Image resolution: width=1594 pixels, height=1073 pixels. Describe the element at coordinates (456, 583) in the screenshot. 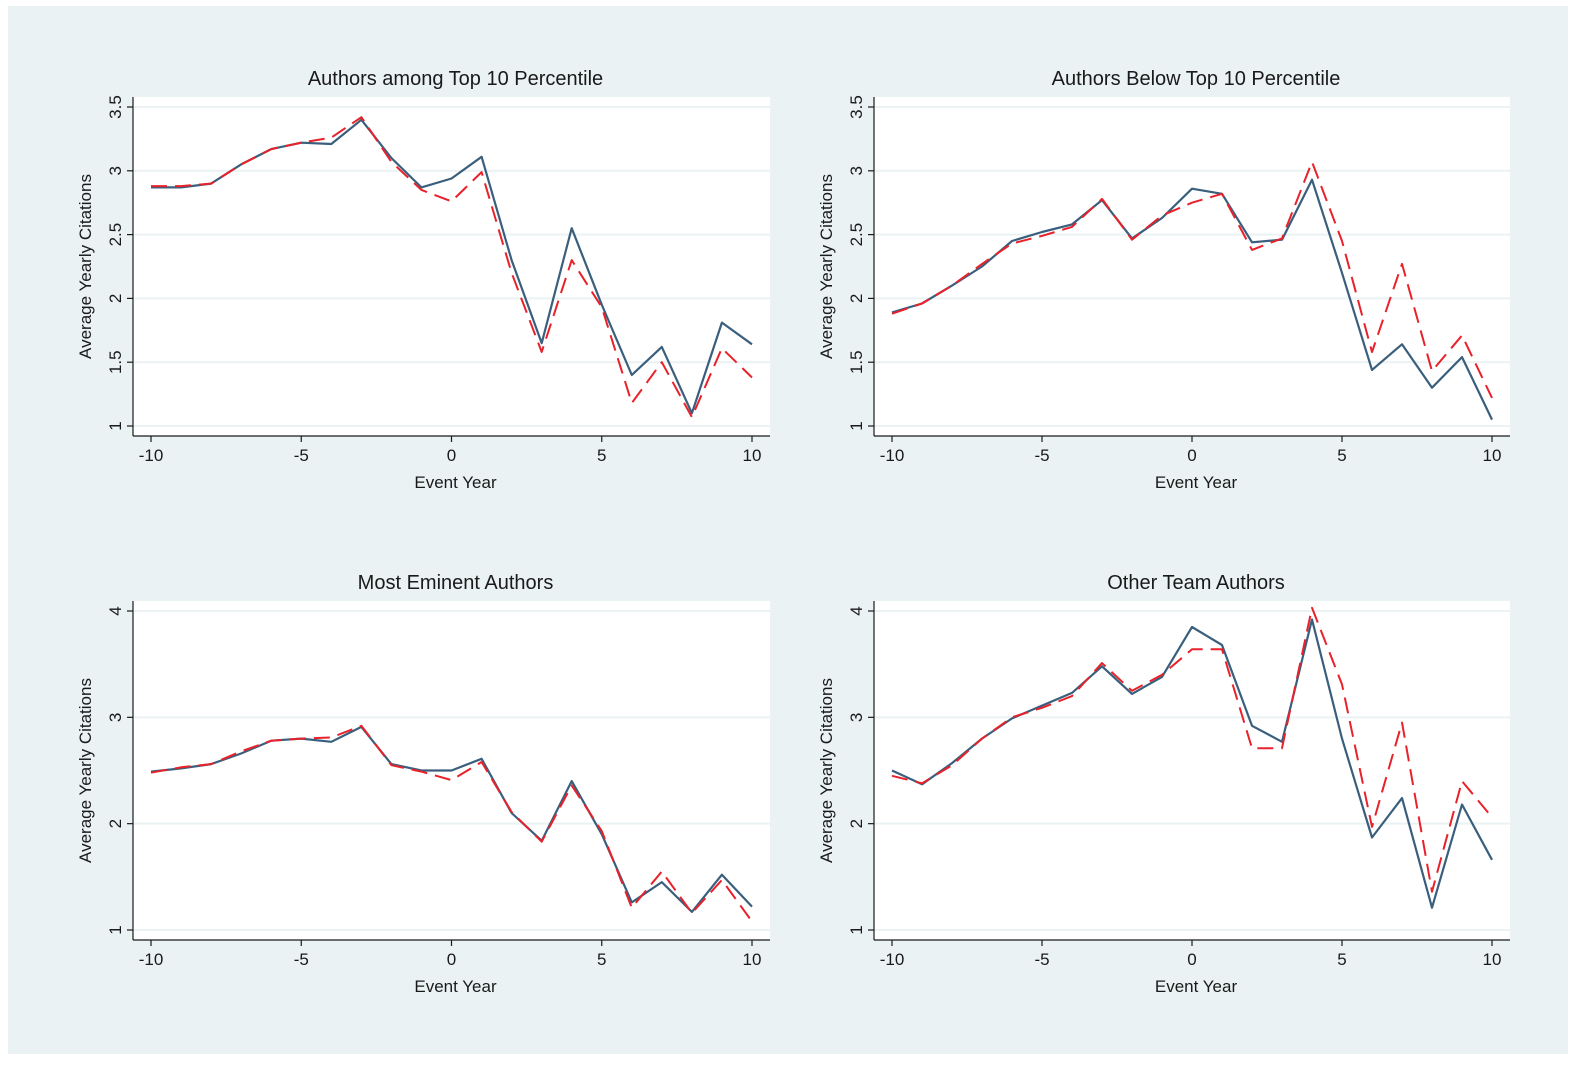

I see `panel-title: Most Eminent Authors` at that location.